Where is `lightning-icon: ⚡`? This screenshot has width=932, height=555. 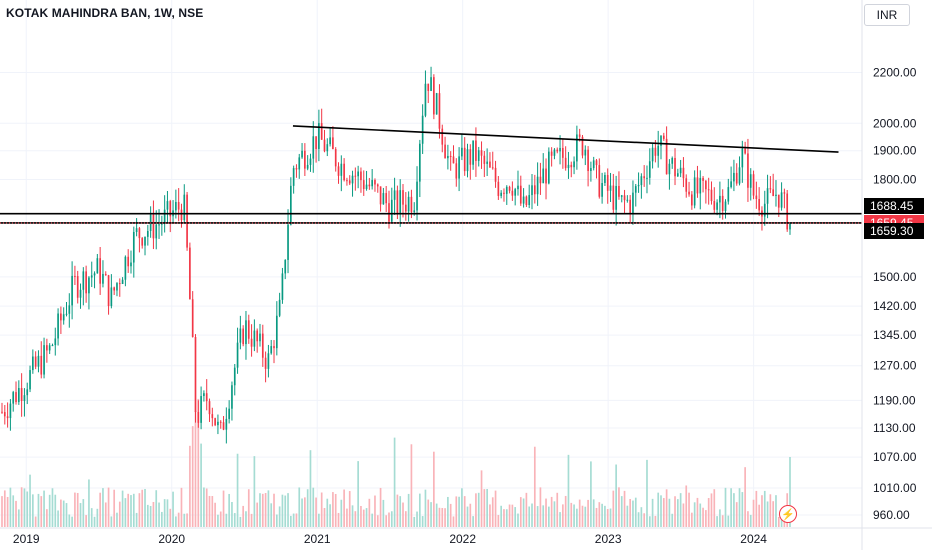
lightning-icon: ⚡ is located at coordinates (788, 514).